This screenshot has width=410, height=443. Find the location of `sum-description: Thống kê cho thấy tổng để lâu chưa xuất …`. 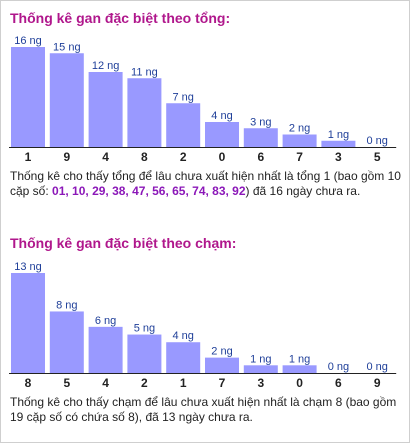

sum-description: Thống kê cho thấy tổng để lâu chưa xuất … is located at coordinates (208, 184).